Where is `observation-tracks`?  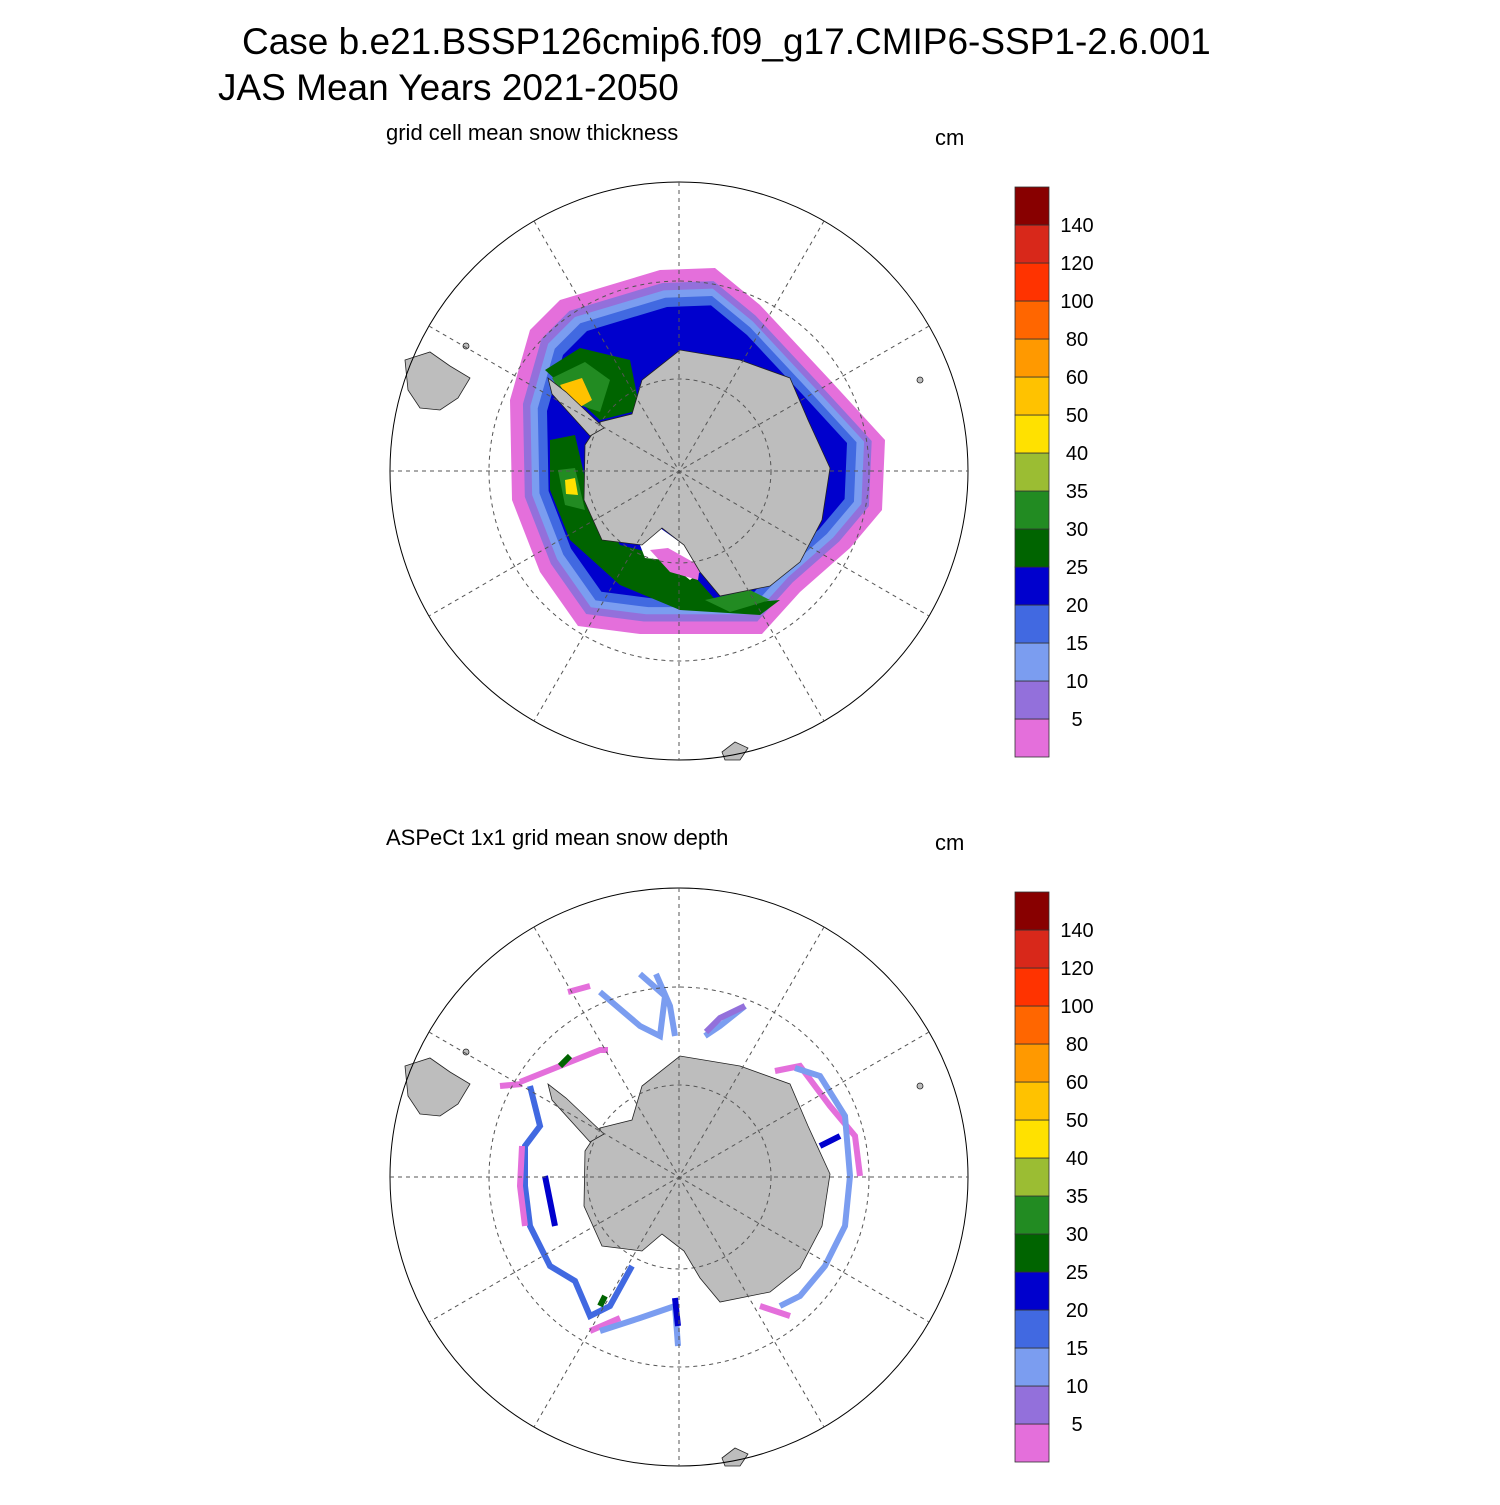 observation-tracks is located at coordinates (681, 1159).